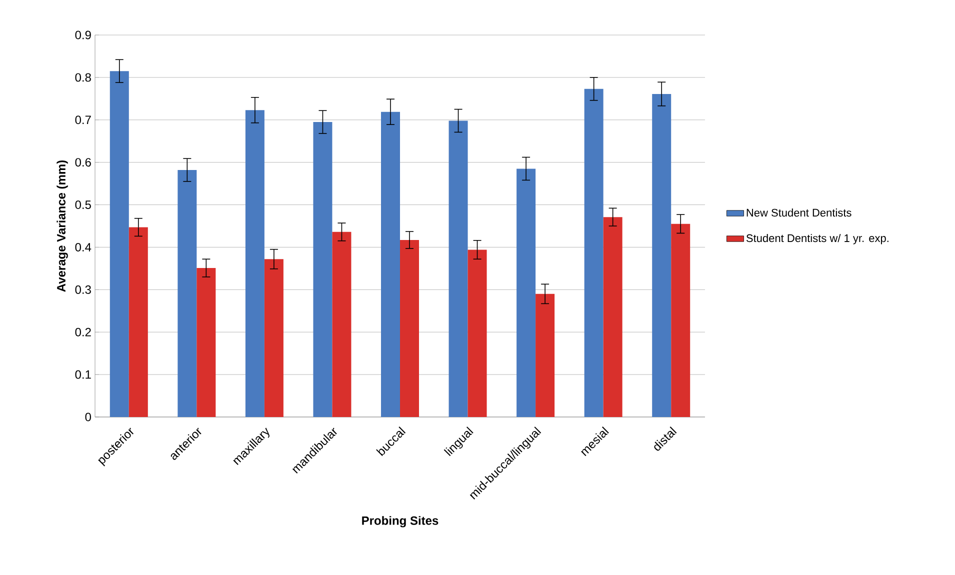 The height and width of the screenshot is (575, 955). I want to click on legend-label: New Student Dentists, so click(799, 212).